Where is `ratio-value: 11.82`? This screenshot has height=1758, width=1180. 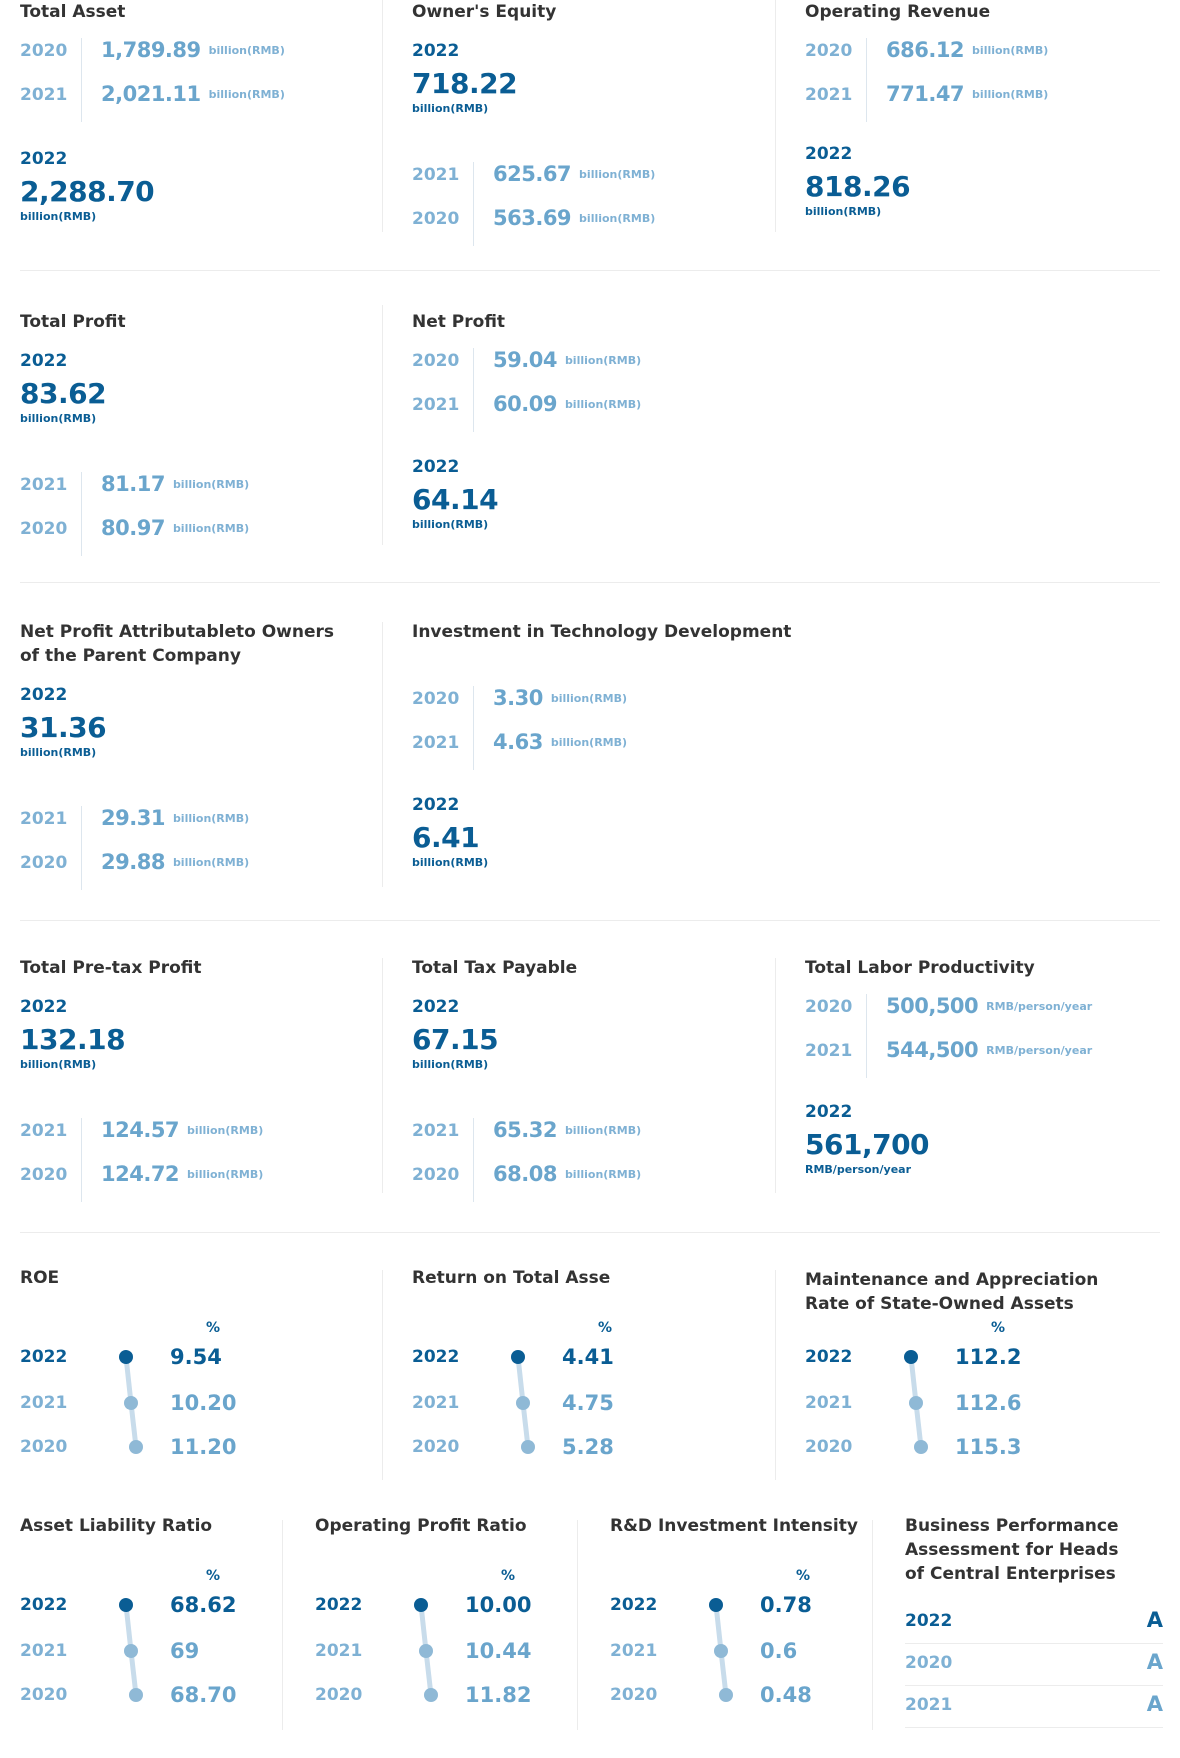
ratio-value: 11.82 is located at coordinates (498, 1695).